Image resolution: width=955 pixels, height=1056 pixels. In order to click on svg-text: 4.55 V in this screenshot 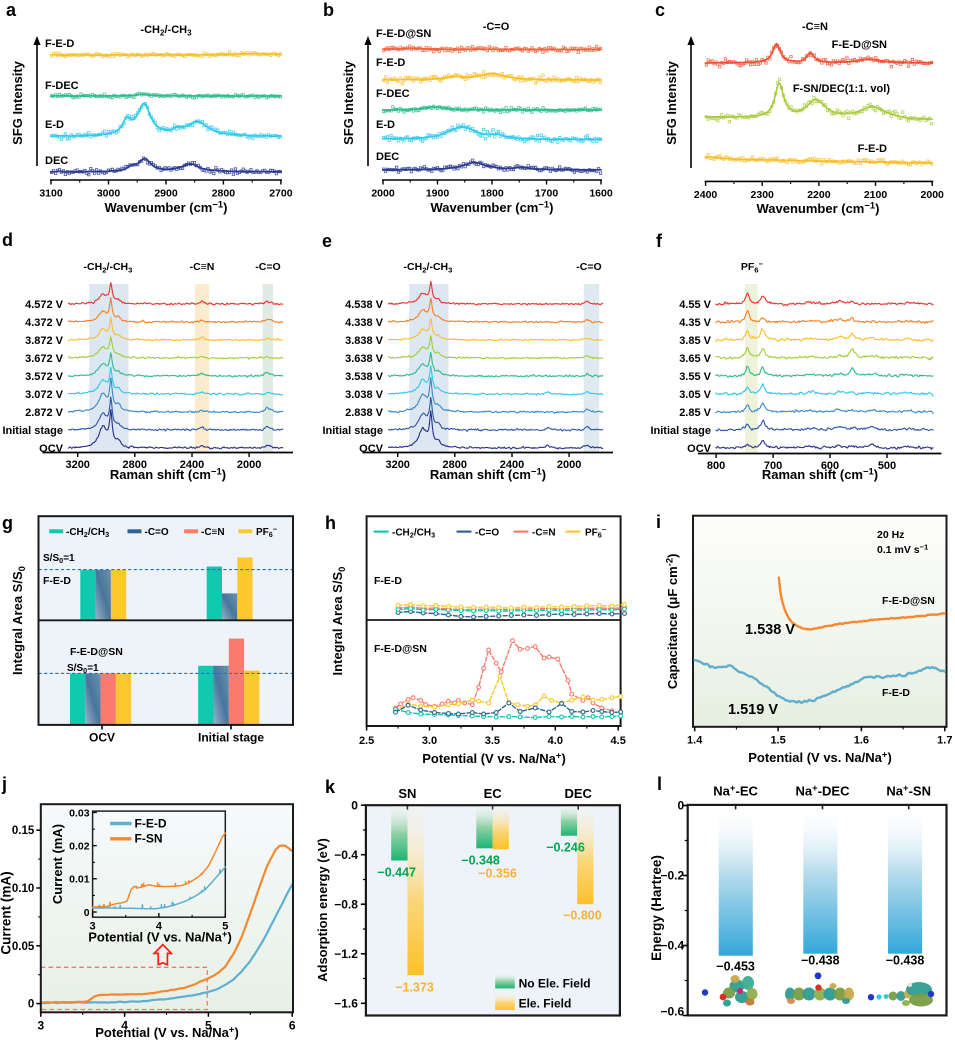, I will do `click(695, 305)`.